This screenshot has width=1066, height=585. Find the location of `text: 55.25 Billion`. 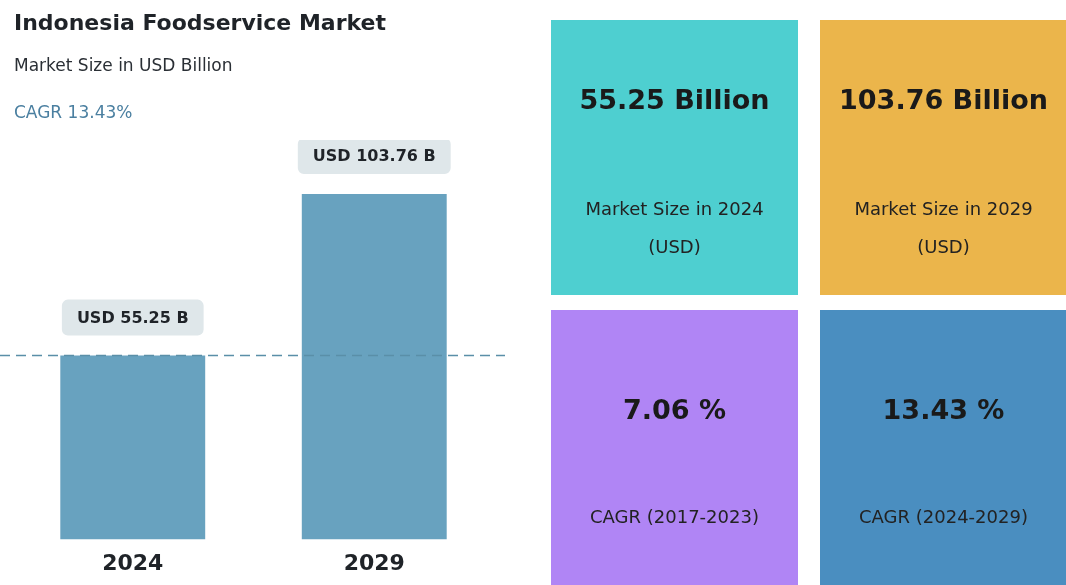

text: 55.25 Billion is located at coordinates (674, 99).